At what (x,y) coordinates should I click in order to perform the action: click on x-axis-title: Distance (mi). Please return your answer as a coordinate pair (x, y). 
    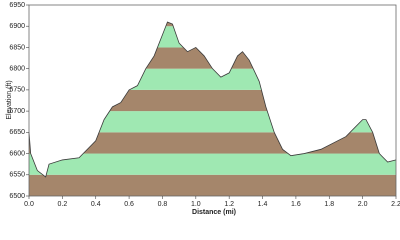
    Looking at the image, I should click on (214, 212).